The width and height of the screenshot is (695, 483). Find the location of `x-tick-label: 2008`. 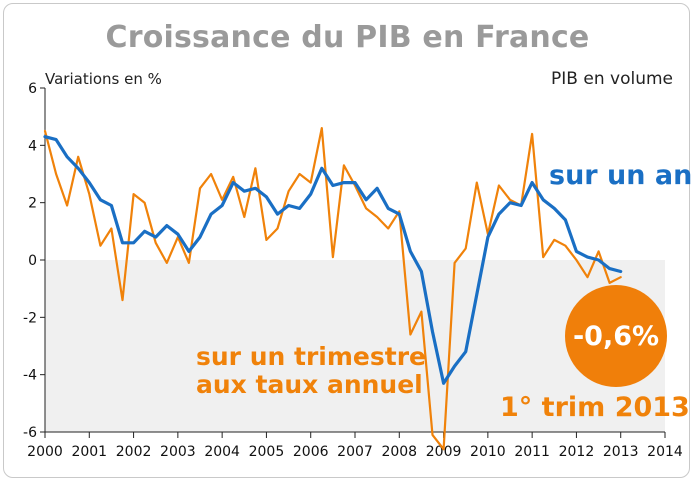

x-tick-label: 2008 is located at coordinates (399, 452).